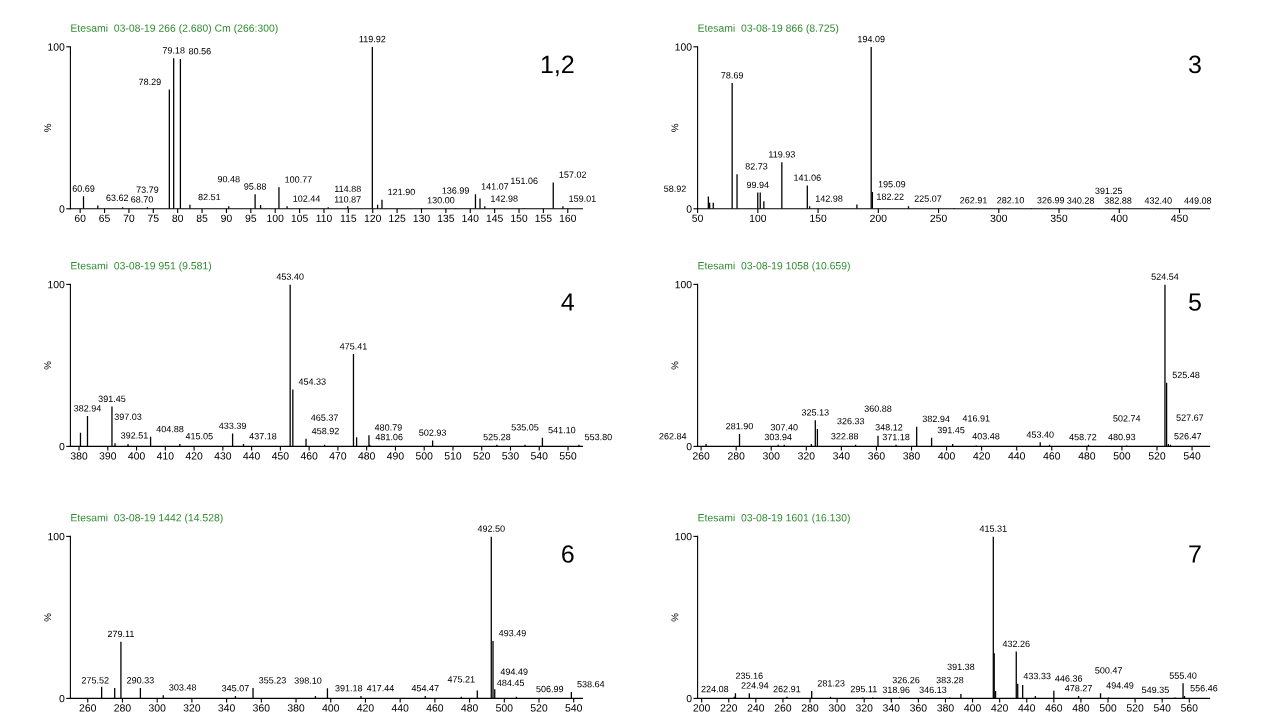 The image size is (1280, 720). Describe the element at coordinates (729, 708) in the screenshot. I see `x-tick-label: 220` at that location.